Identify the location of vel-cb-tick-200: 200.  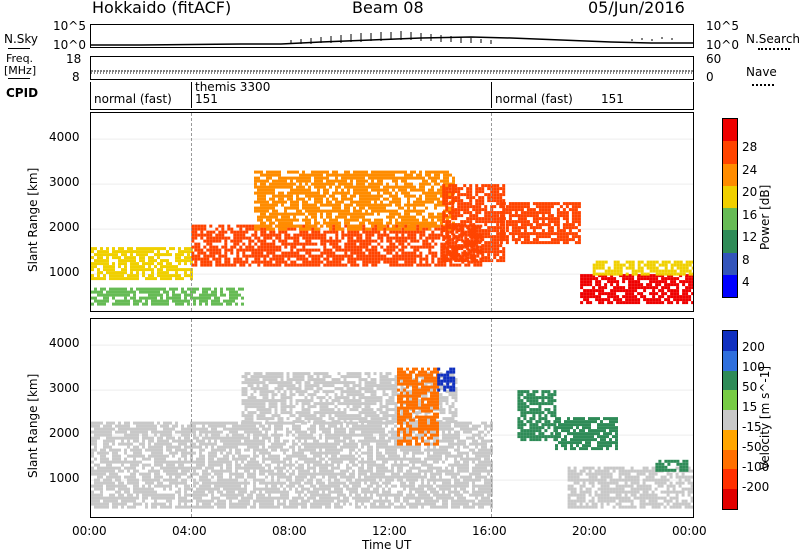
(753, 347).